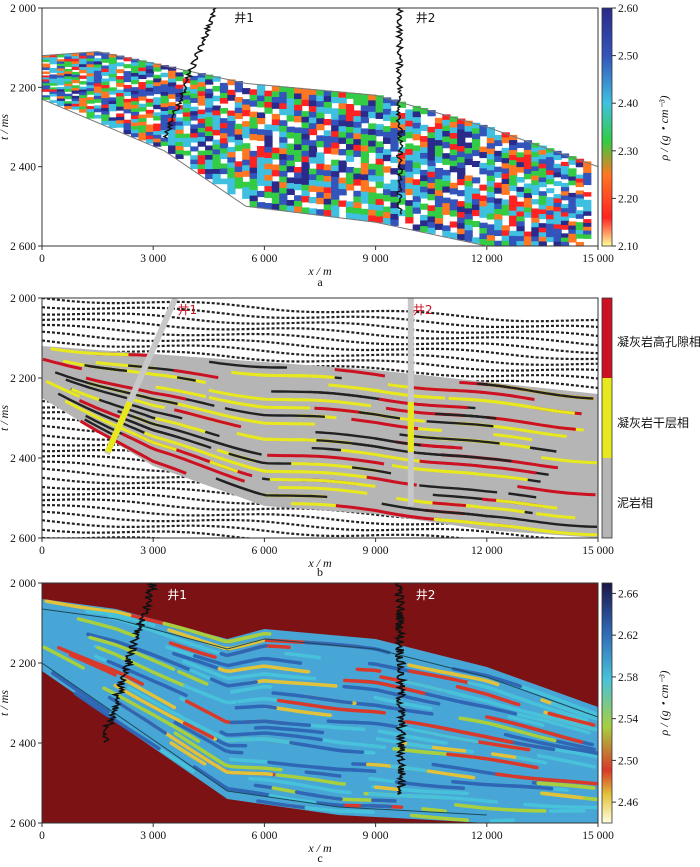 The width and height of the screenshot is (700, 867). What do you see at coordinates (376, 259) in the screenshot?
I see `x-tick-label: 9 000` at bounding box center [376, 259].